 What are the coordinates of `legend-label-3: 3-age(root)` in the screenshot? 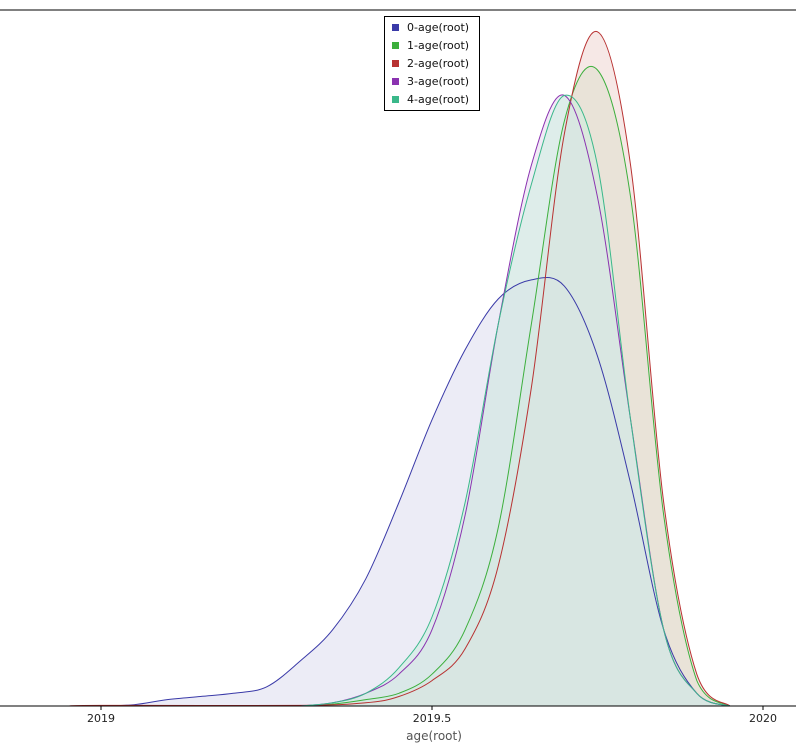 It's located at (438, 81).